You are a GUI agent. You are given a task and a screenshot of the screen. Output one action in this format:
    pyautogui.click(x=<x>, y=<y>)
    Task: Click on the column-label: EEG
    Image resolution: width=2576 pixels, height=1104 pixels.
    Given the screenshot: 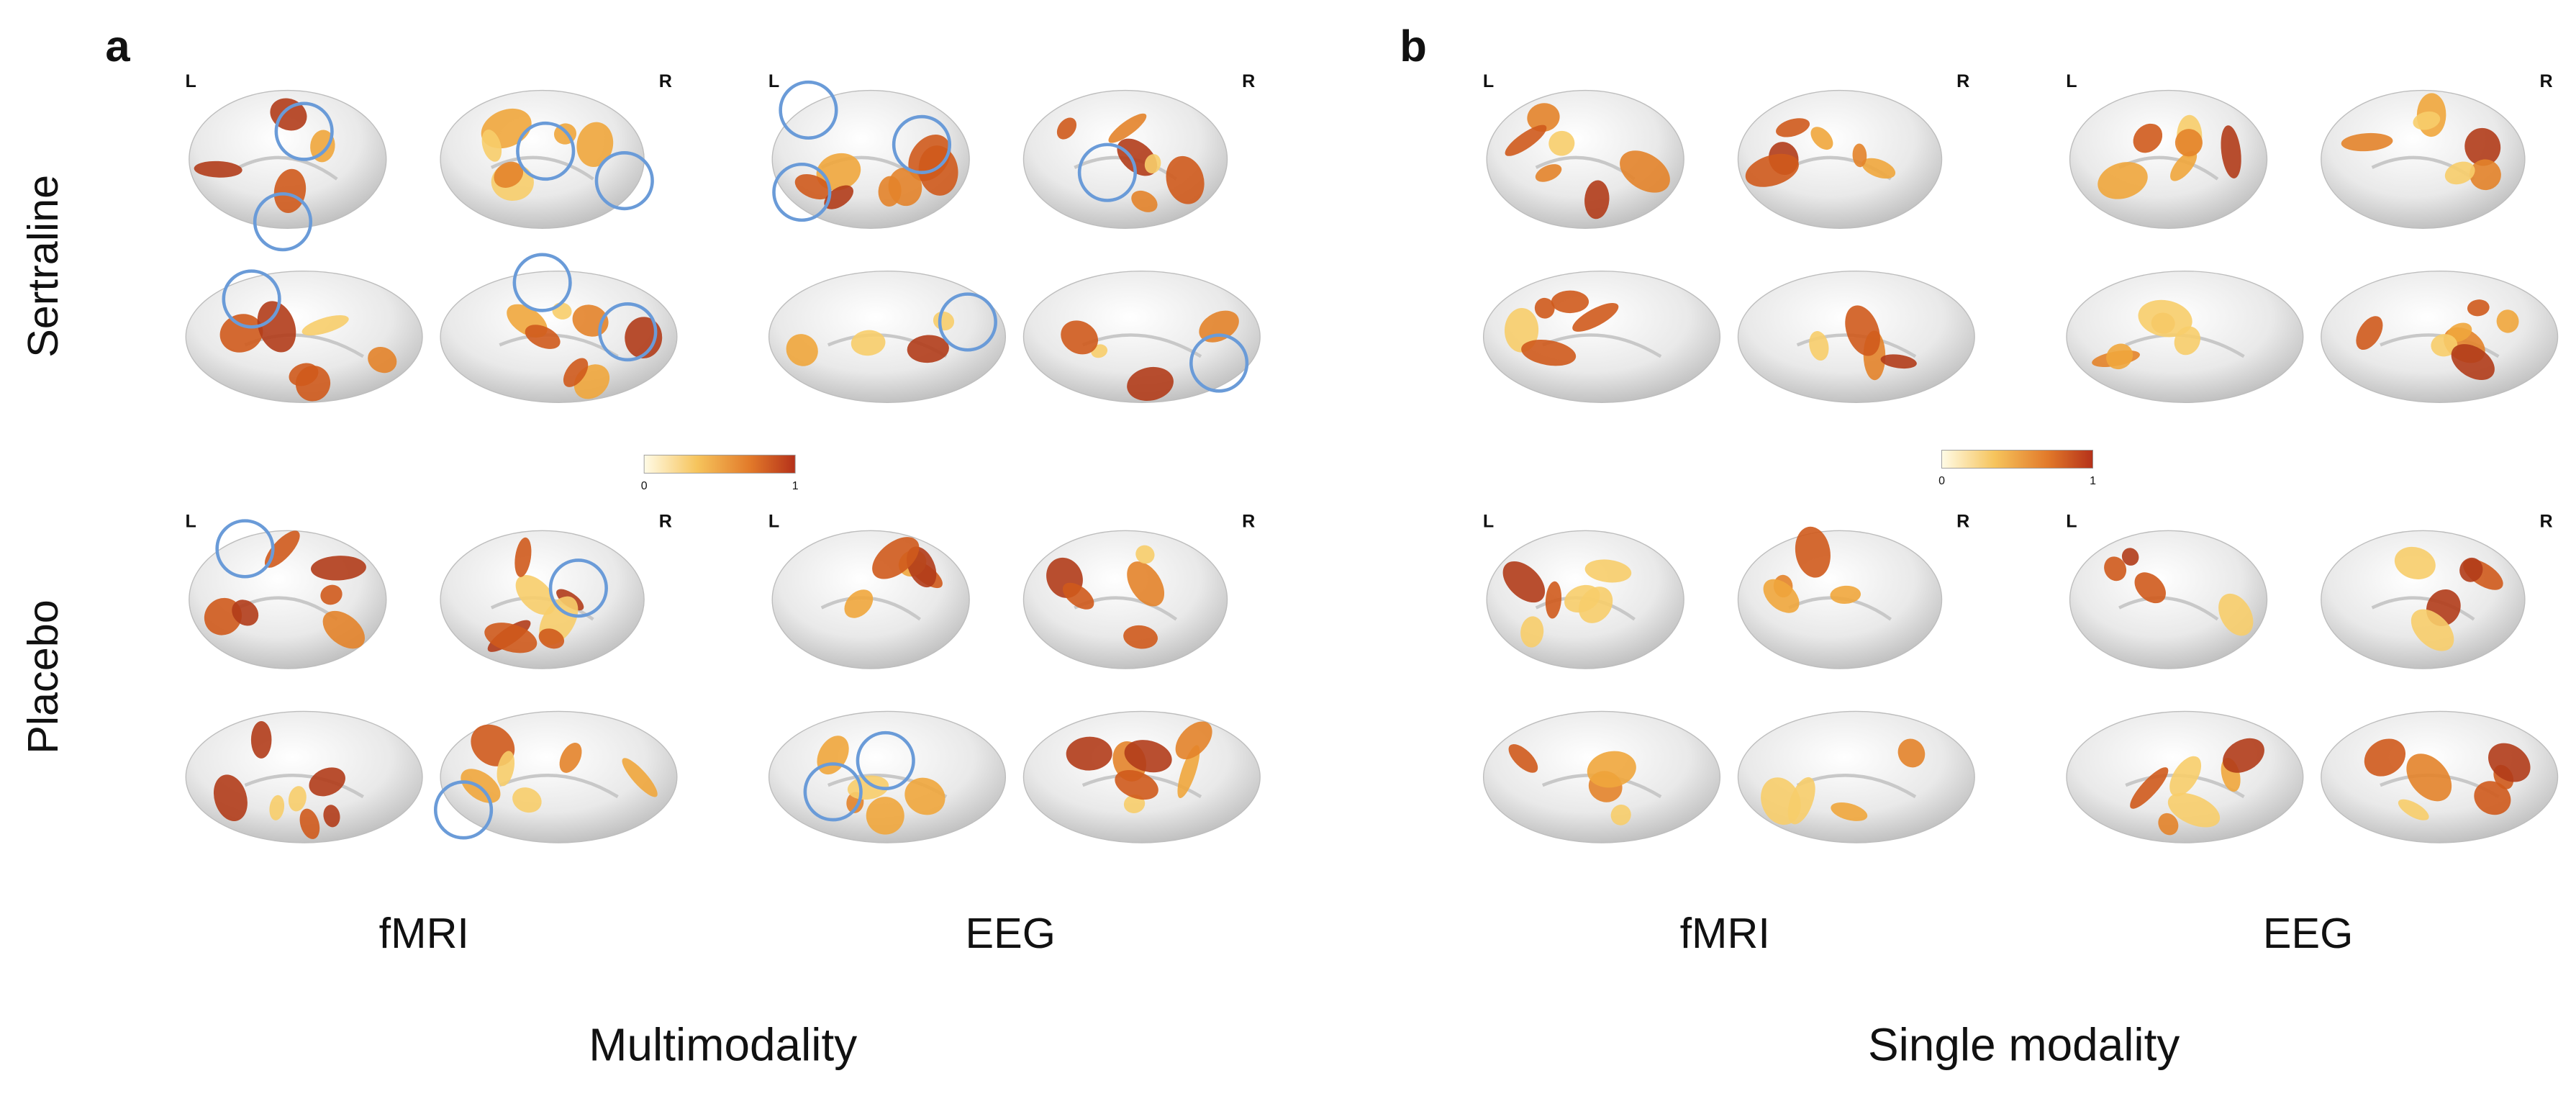 What is the action you would take?
    pyautogui.click(x=1011, y=933)
    